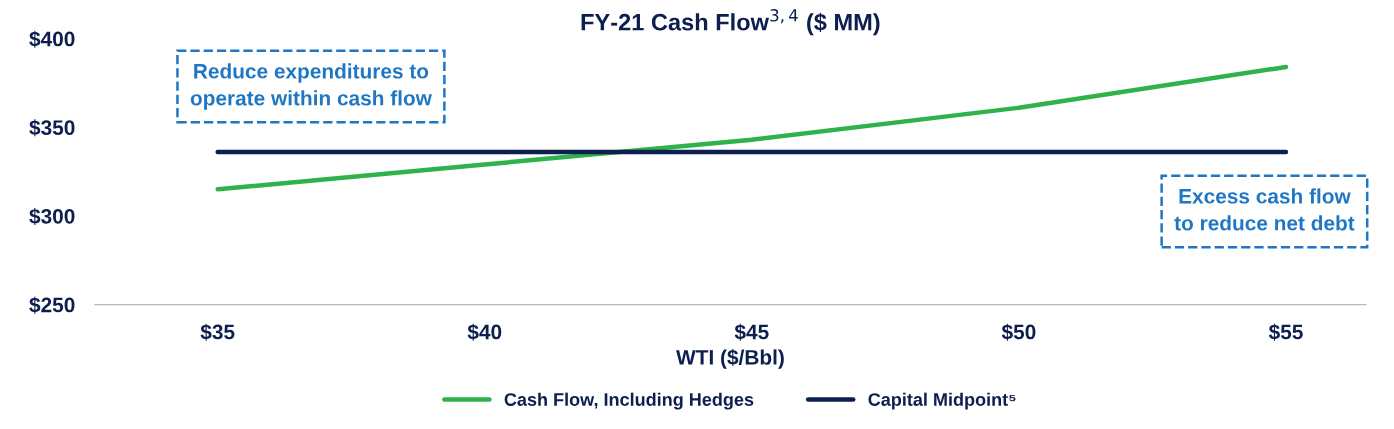 The height and width of the screenshot is (429, 1394). Describe the element at coordinates (52, 128) in the screenshot. I see `y-tick-label: $350` at that location.